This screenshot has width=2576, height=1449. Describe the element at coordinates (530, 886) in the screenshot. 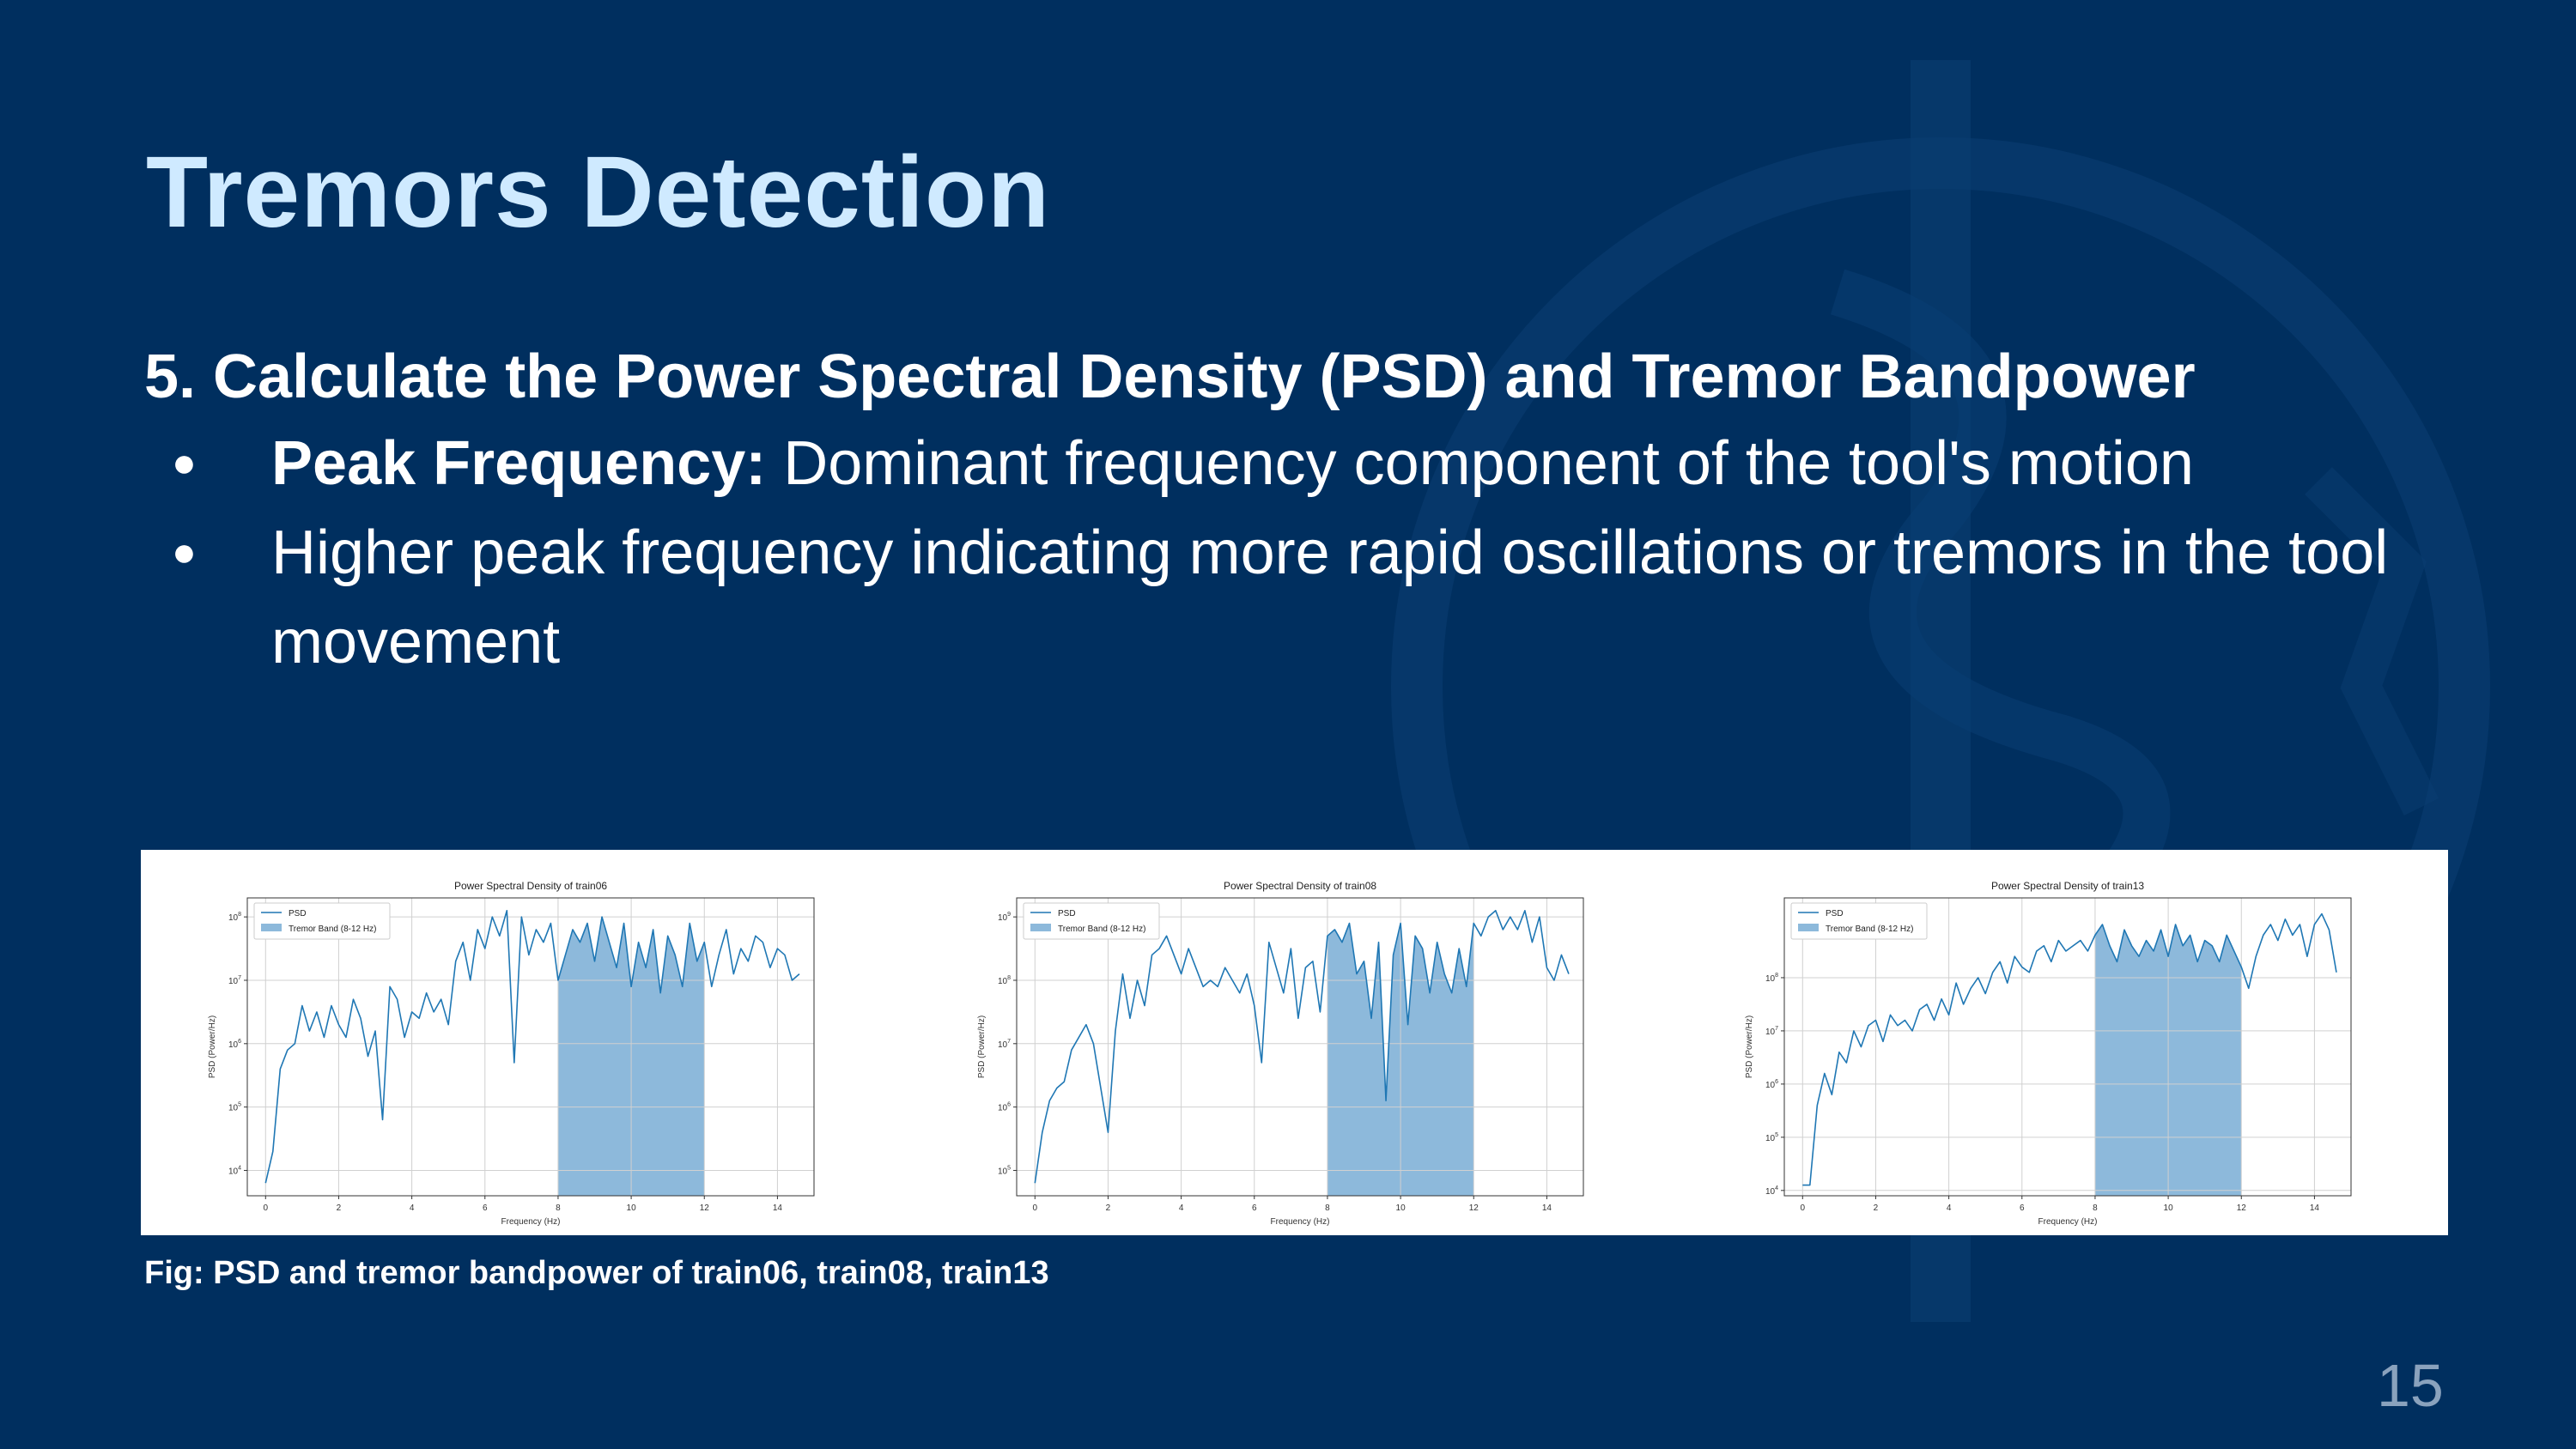

I see `chart-title: Power Spectral Density of train06` at that location.